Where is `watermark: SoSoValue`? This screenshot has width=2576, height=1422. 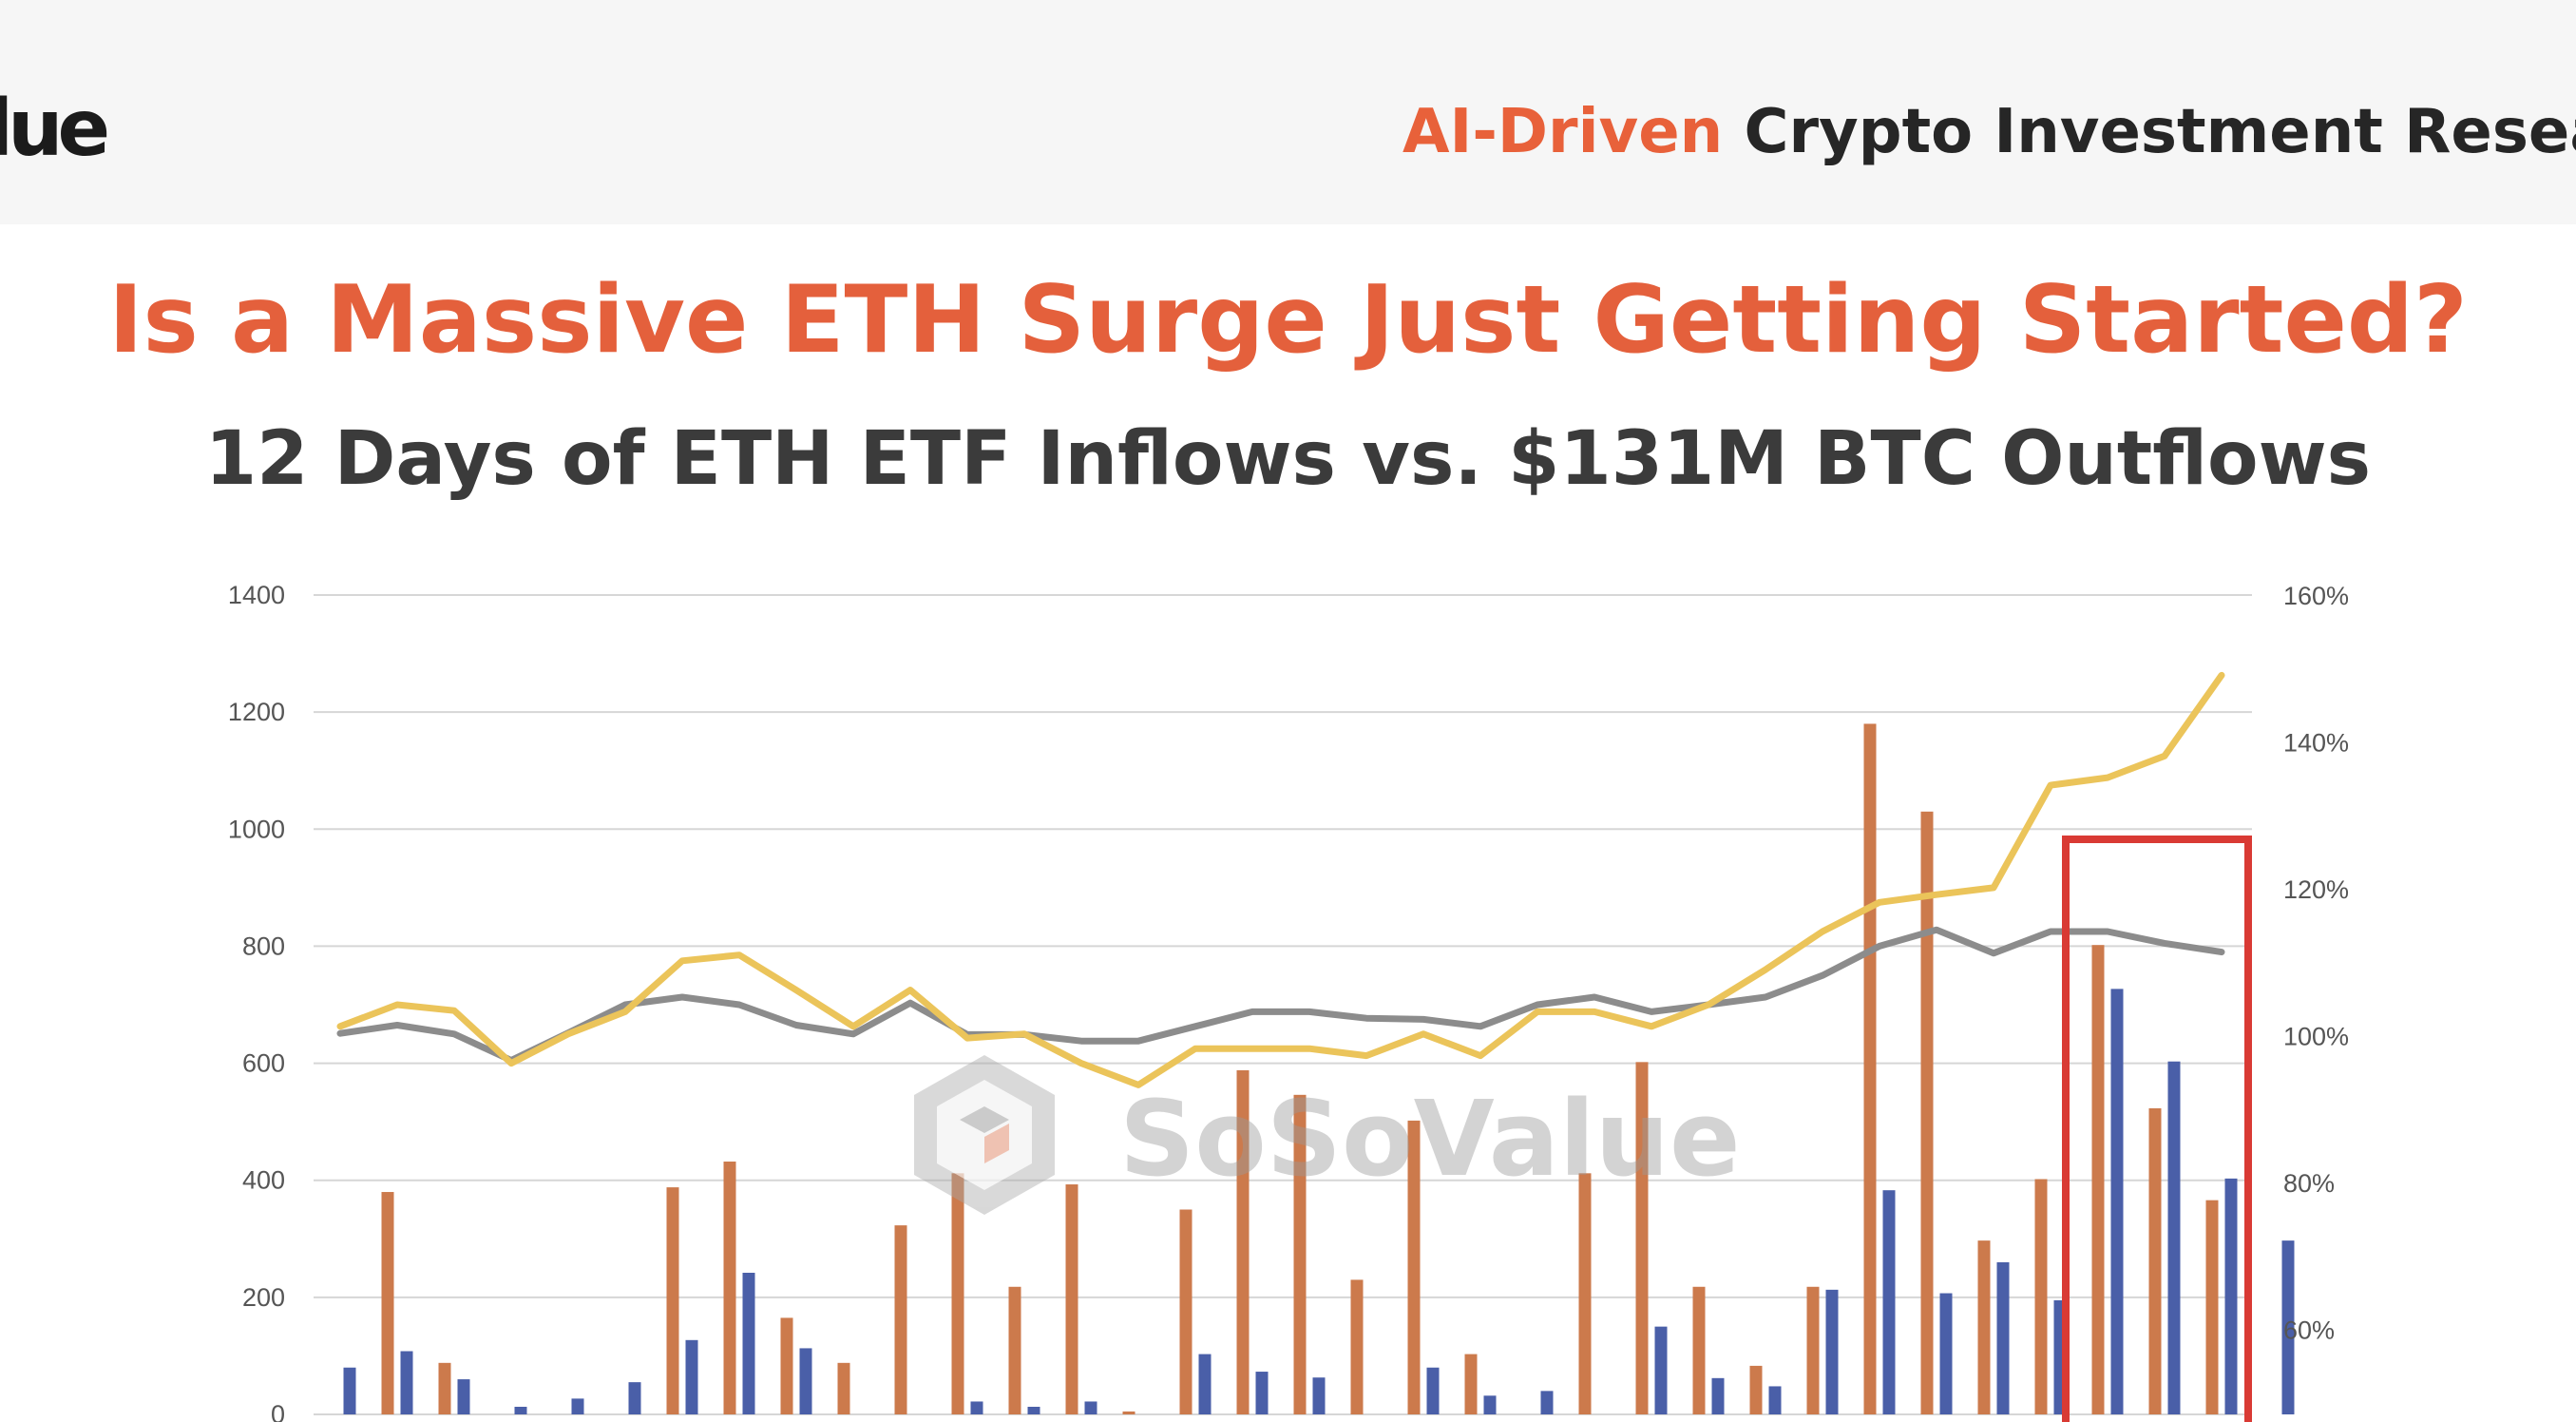
watermark: SoSoValue is located at coordinates (1327, 1135).